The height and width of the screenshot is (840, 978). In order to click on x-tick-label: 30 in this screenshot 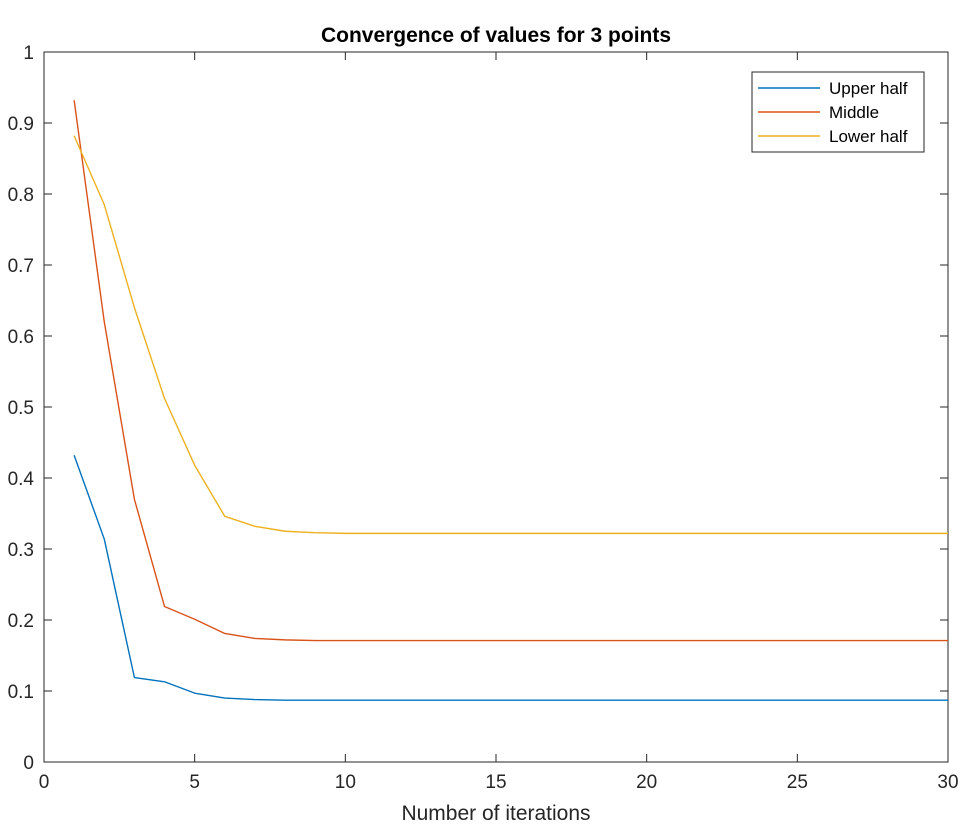, I will do `click(947, 782)`.